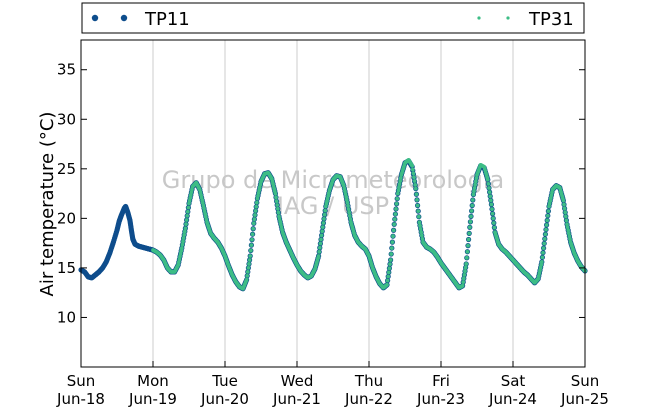 The width and height of the screenshot is (650, 409). What do you see at coordinates (508, 18) in the screenshot?
I see `legend-tp31-marker` at bounding box center [508, 18].